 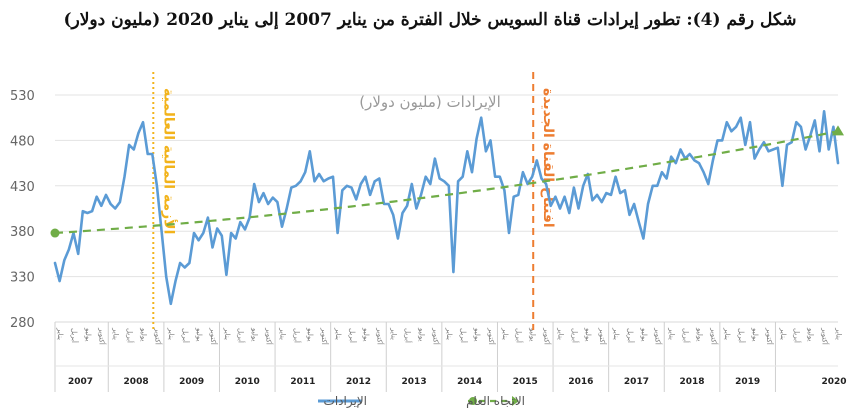 What do you see at coordinates (80, 382) in the screenshot?
I see `x-year-label: 2007` at bounding box center [80, 382].